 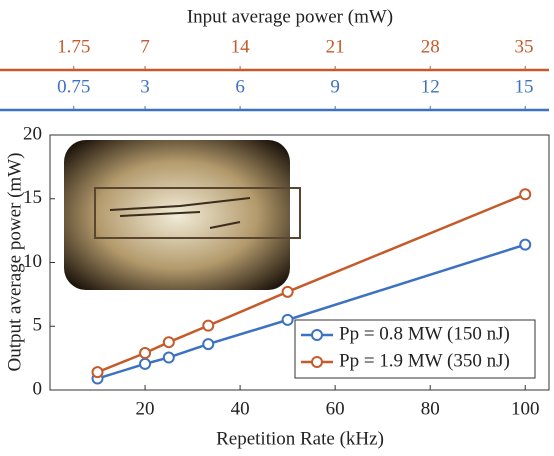 What do you see at coordinates (241, 46) in the screenshot?
I see `top-tick-label: 14` at bounding box center [241, 46].